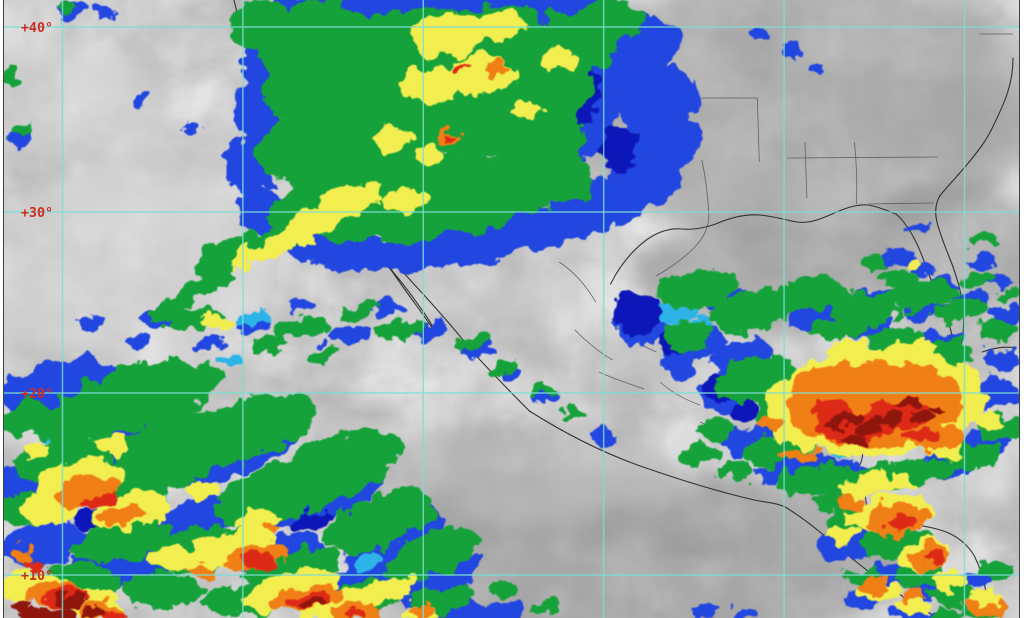  I want to click on coastline-path, so click(950, 280).